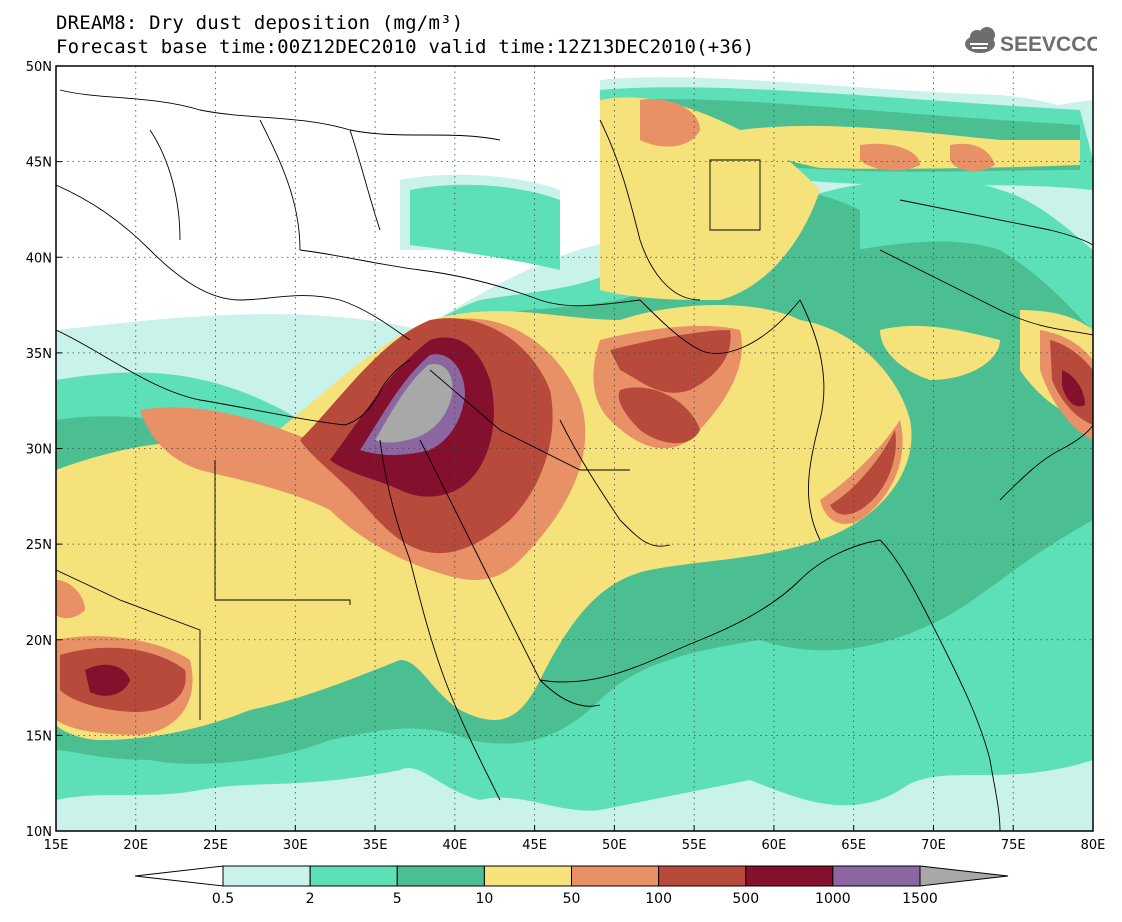 The width and height of the screenshot is (1122, 922). What do you see at coordinates (1093, 845) in the screenshot?
I see `lon-tick-label: 80E` at bounding box center [1093, 845].